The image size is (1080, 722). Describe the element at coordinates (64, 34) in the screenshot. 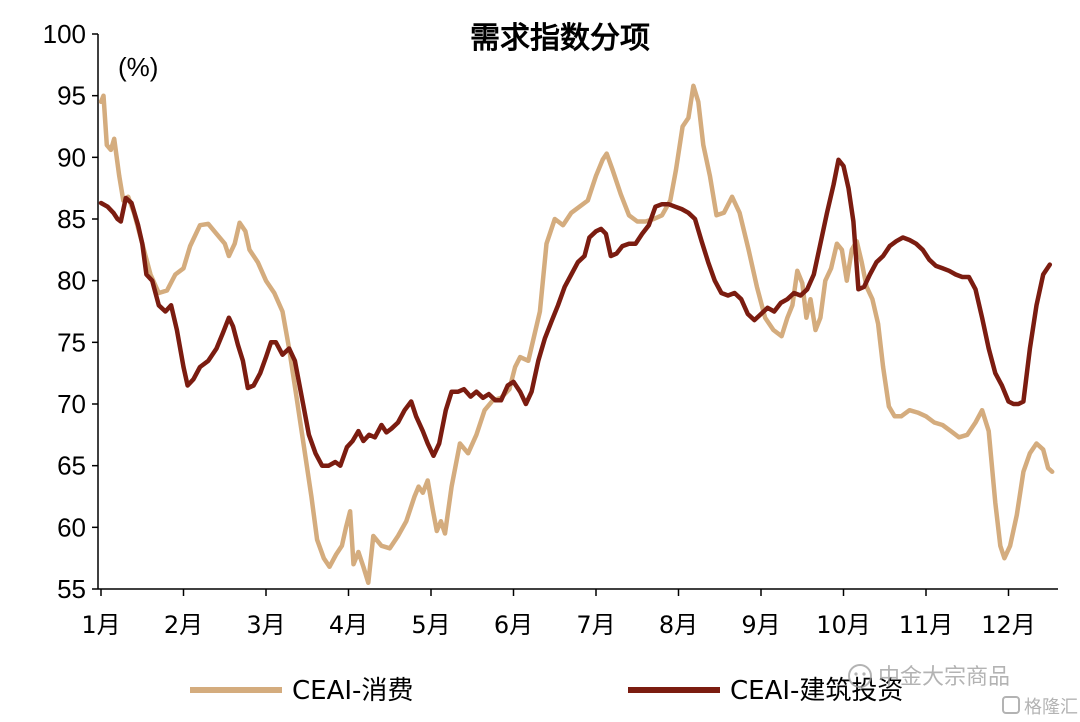

I see `y-tick-label: 100` at that location.